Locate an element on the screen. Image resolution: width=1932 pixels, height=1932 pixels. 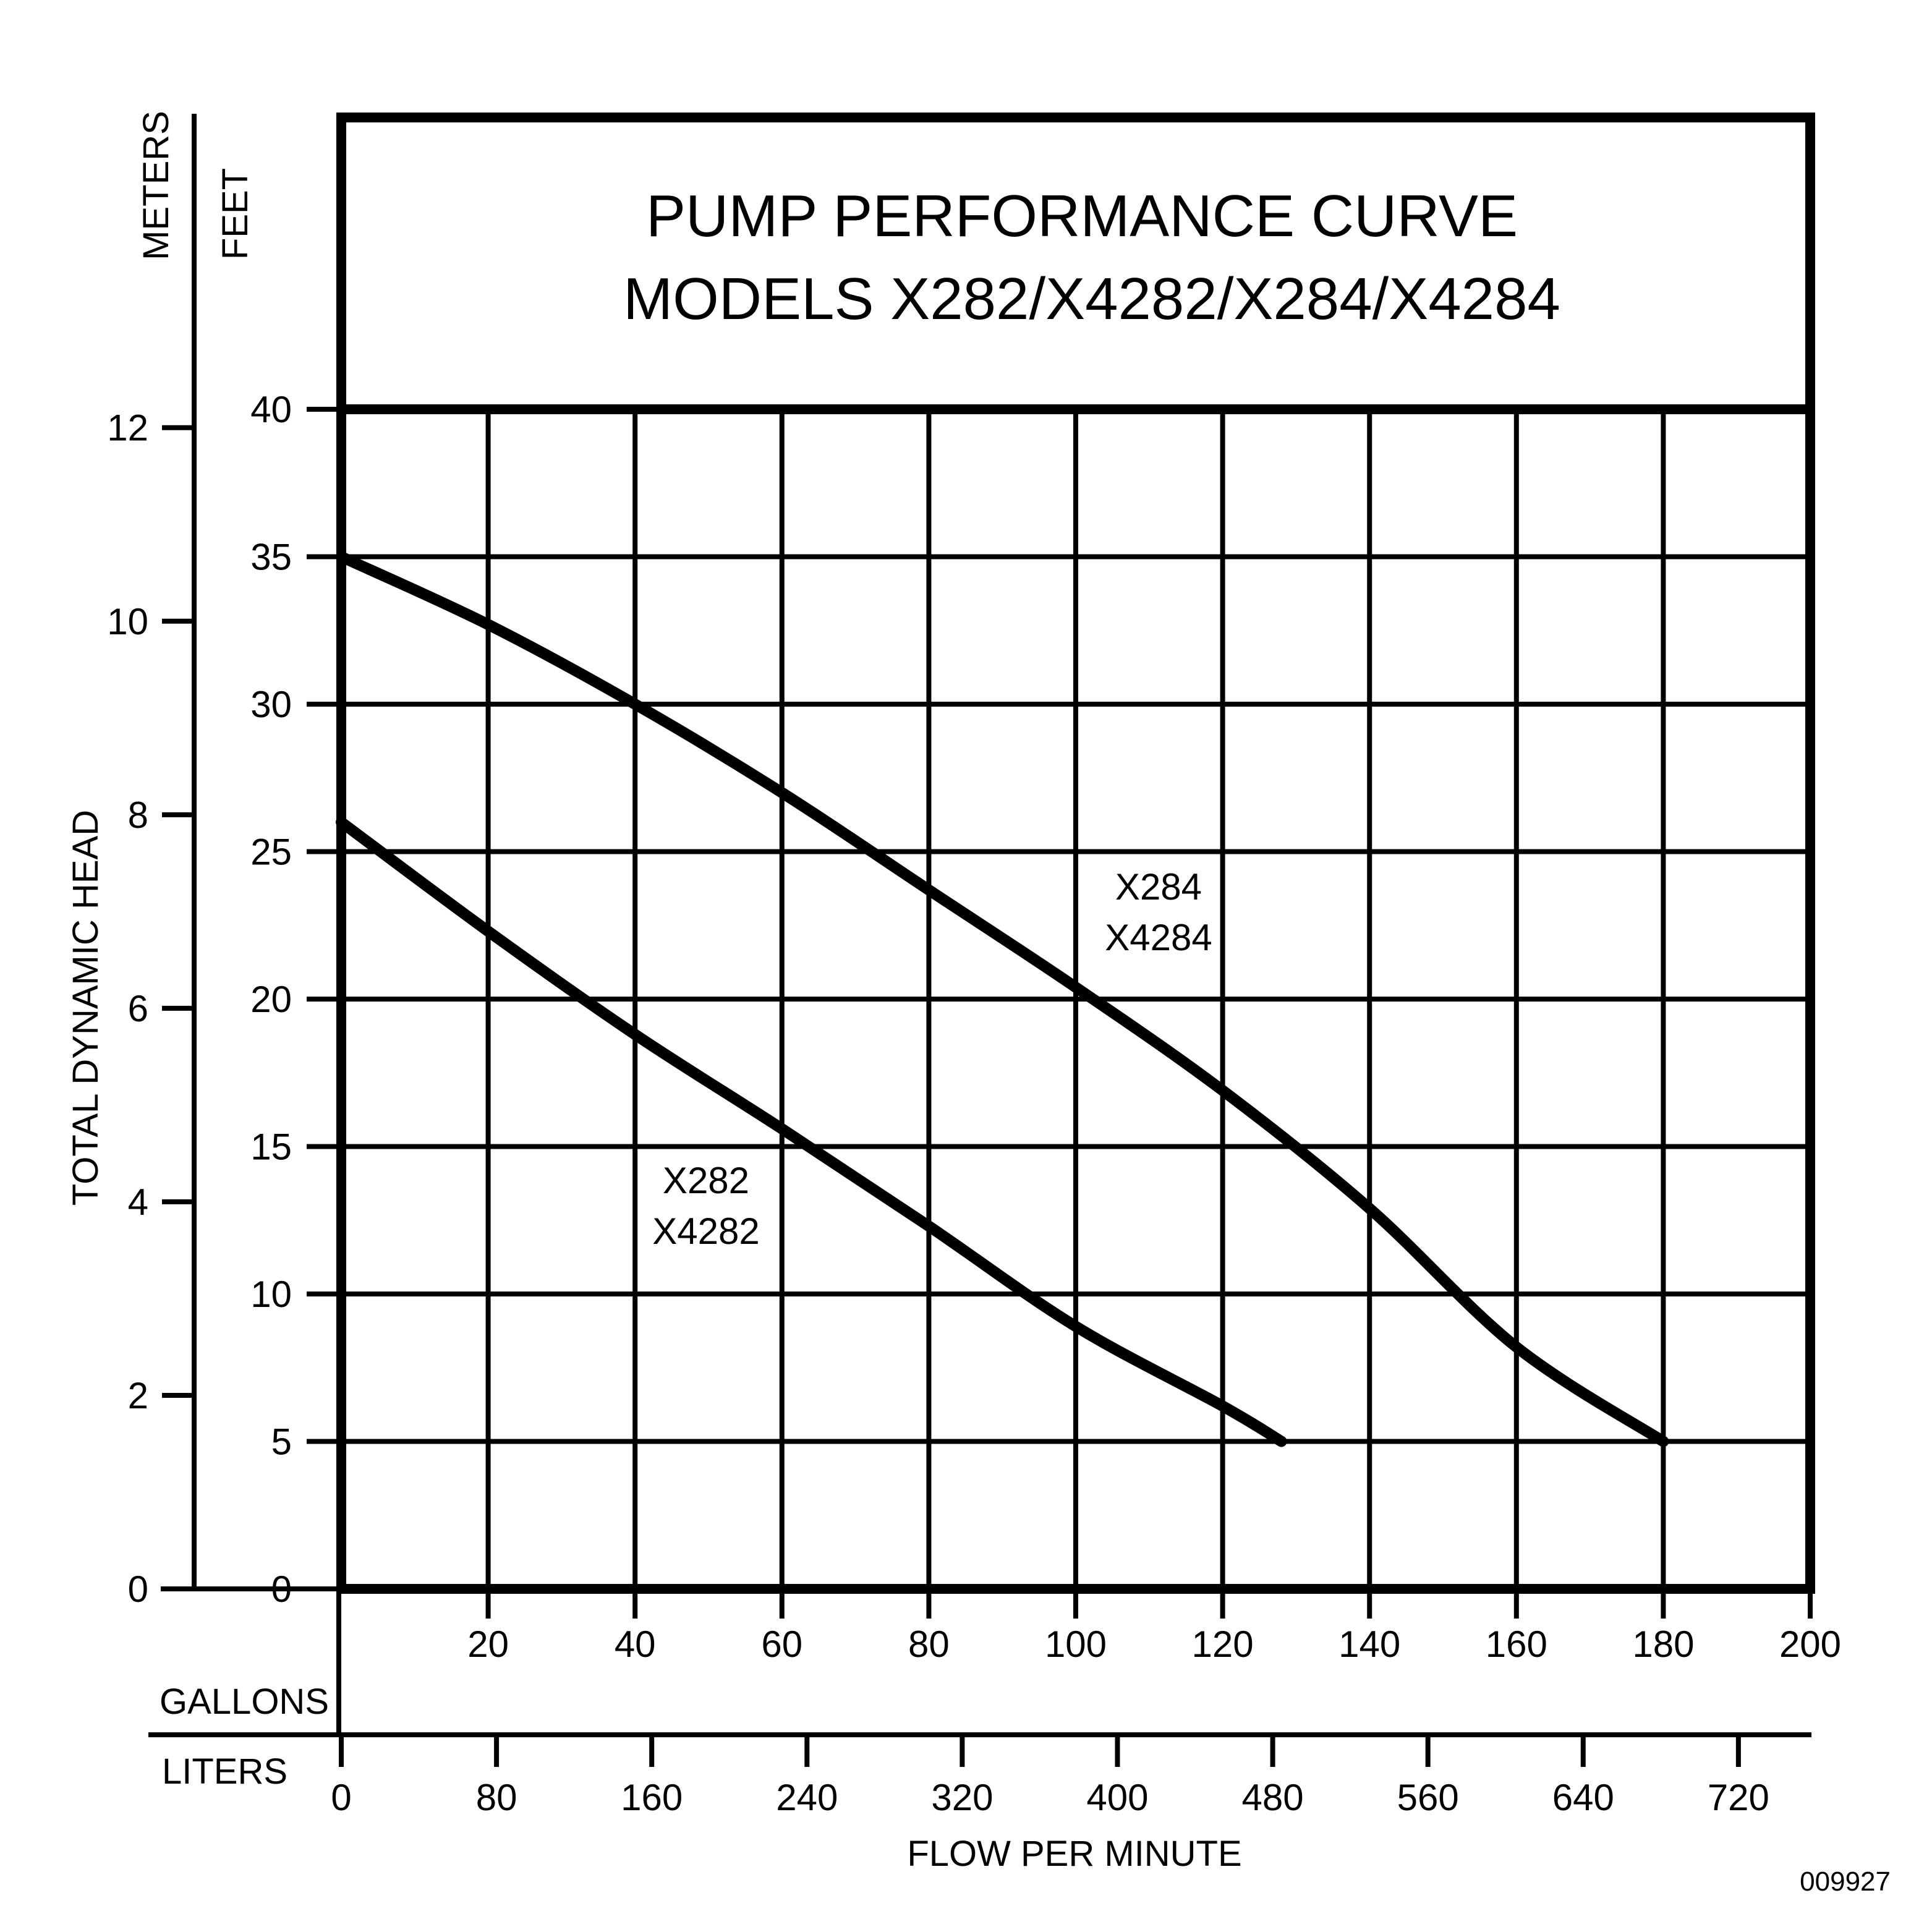
gallons-tick-label-180: 180 is located at coordinates (1663, 1644).